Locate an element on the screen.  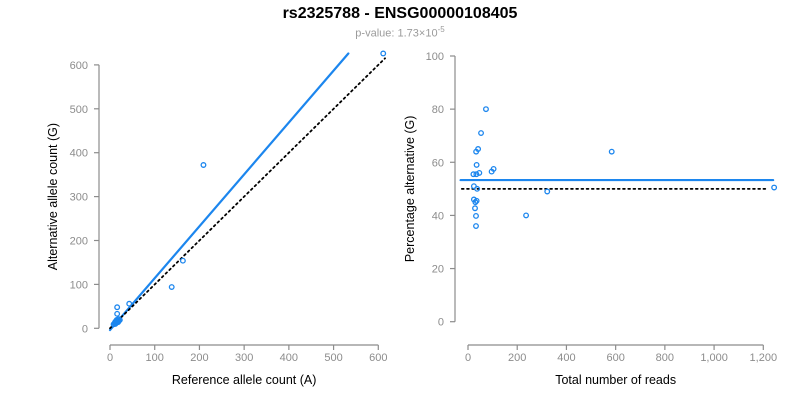
page-title: rs2325788 - ENSG00000108405 is located at coordinates (400, 13).